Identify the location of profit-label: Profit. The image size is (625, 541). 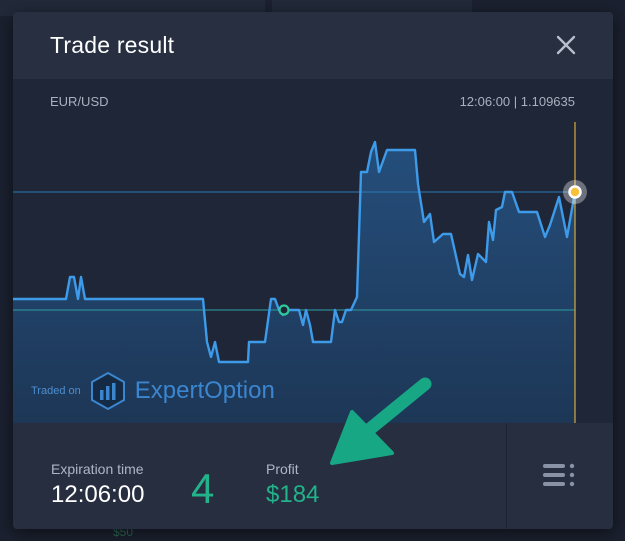
(282, 469).